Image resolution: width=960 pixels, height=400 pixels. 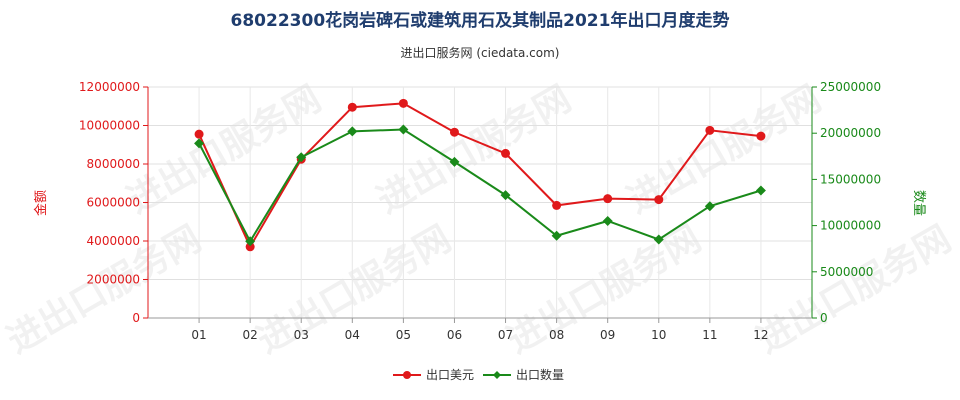 I want to click on left-tick-label: 12000000, so click(x=109, y=87).